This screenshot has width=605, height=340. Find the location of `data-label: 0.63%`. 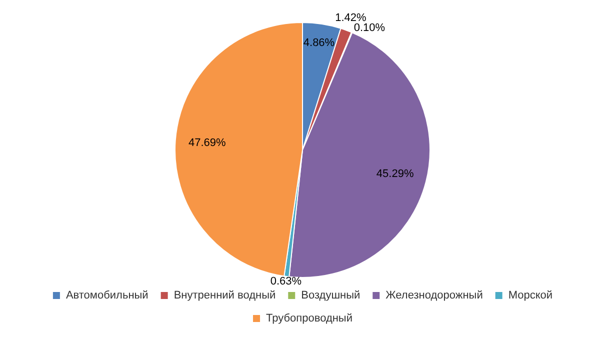

data-label: 0.63% is located at coordinates (286, 281).